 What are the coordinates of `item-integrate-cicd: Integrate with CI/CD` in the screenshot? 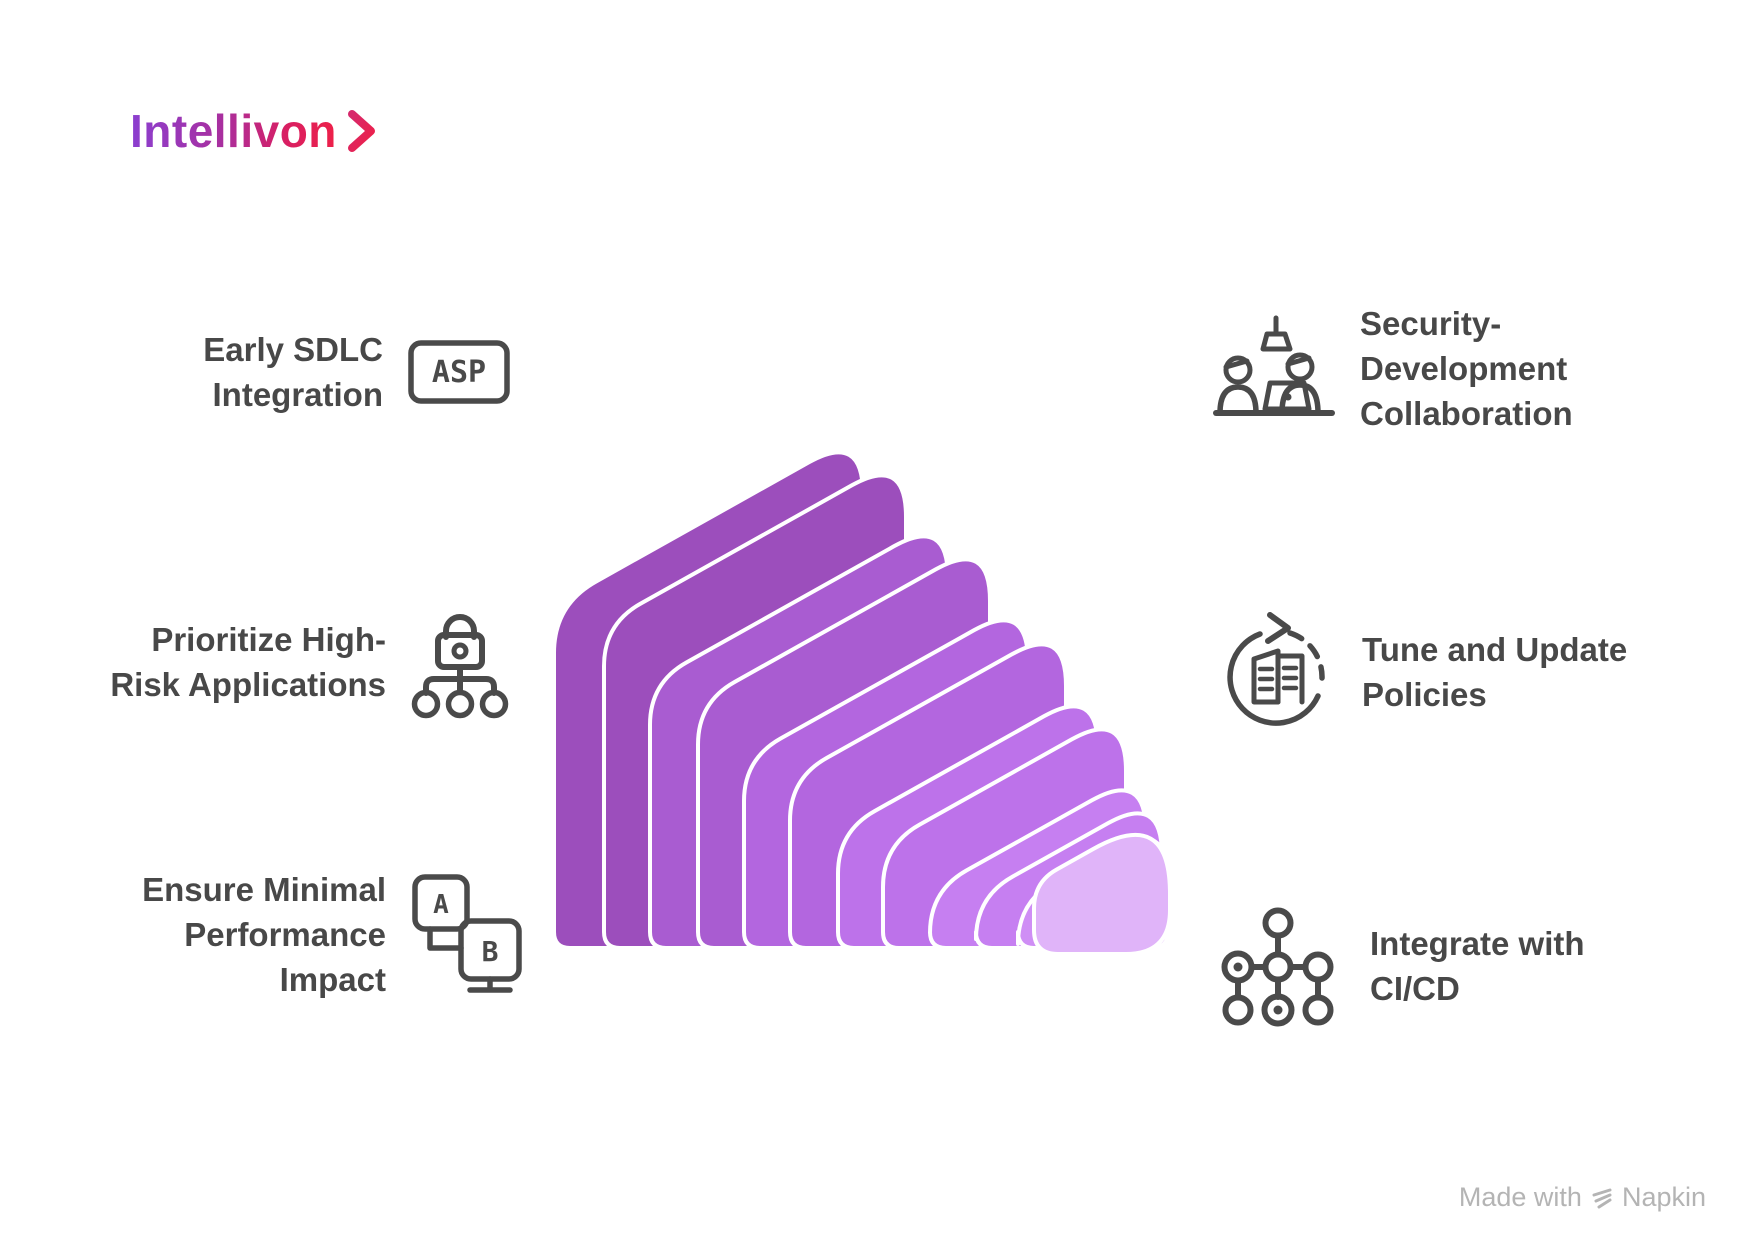 It's located at (1434, 966).